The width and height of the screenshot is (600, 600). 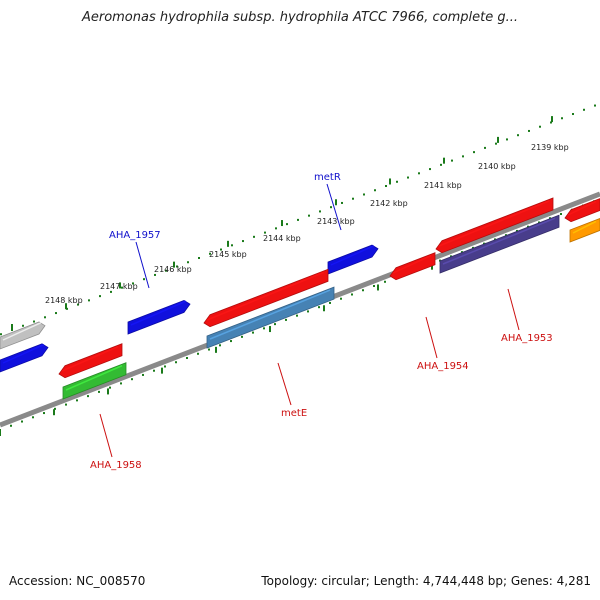 What do you see at coordinates (443, 366) in the screenshot?
I see `gene-label: AHA_1954` at bounding box center [443, 366].